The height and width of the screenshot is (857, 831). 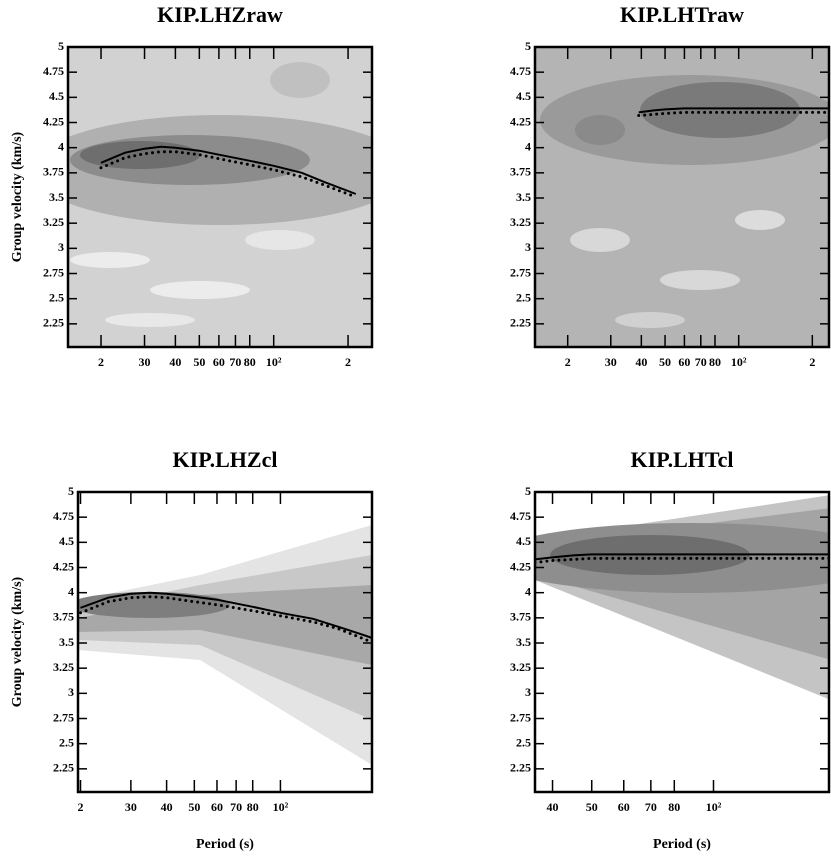 I want to click on chart-title: KIP.LHTcl, so click(x=682, y=459).